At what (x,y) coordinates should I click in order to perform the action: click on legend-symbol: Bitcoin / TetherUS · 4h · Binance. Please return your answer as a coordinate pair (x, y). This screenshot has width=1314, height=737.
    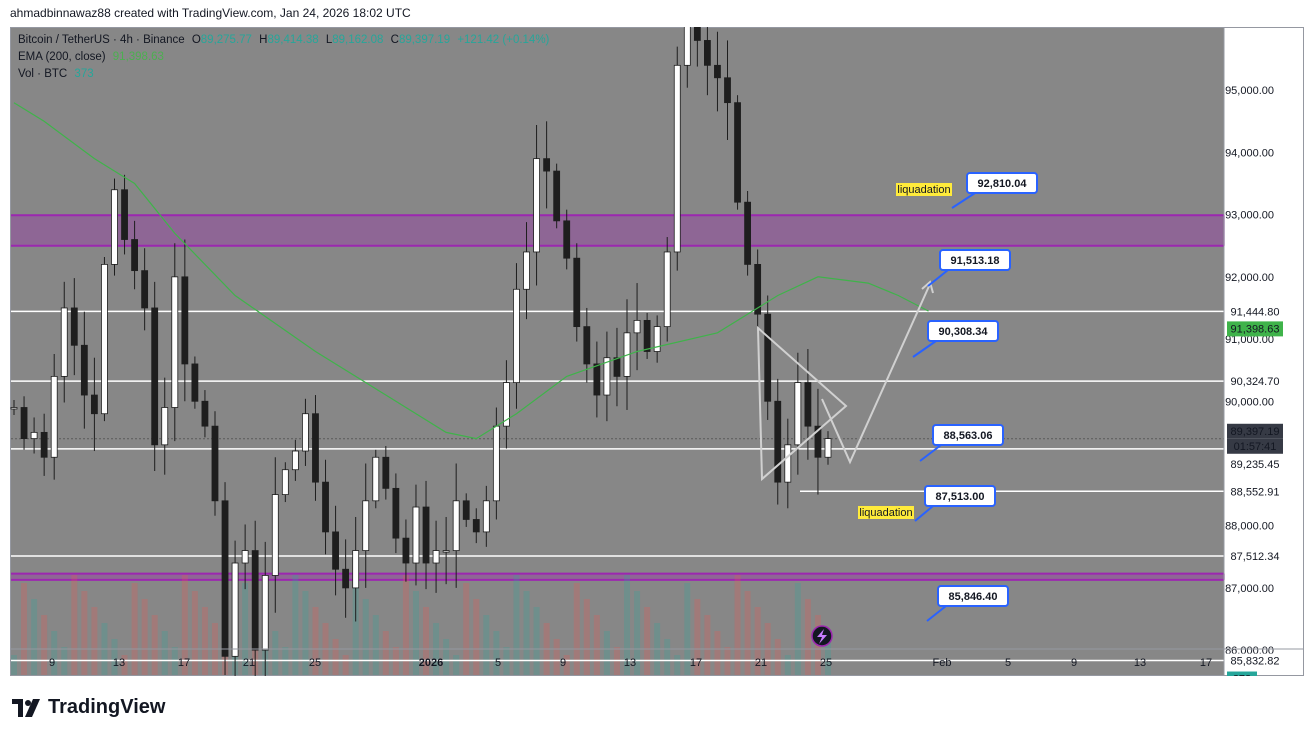
    Looking at the image, I should click on (101, 40).